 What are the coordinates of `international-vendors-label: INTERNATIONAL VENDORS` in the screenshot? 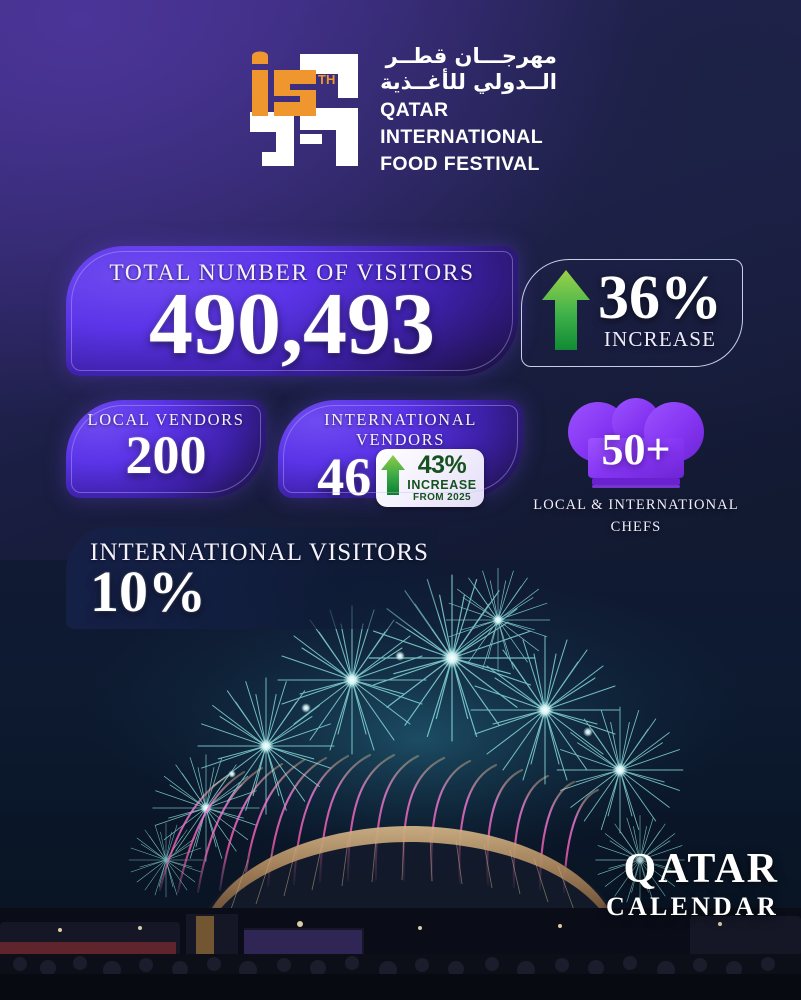 It's located at (400, 429).